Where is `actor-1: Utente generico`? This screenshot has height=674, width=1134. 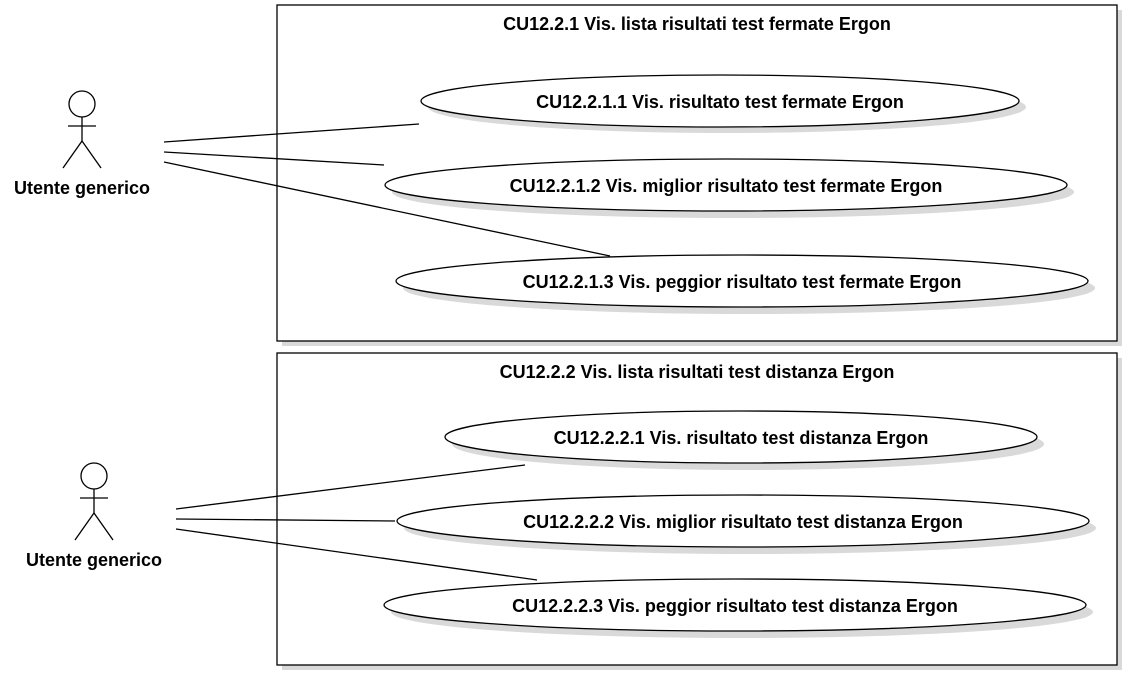
actor-1: Utente generico is located at coordinates (82, 144).